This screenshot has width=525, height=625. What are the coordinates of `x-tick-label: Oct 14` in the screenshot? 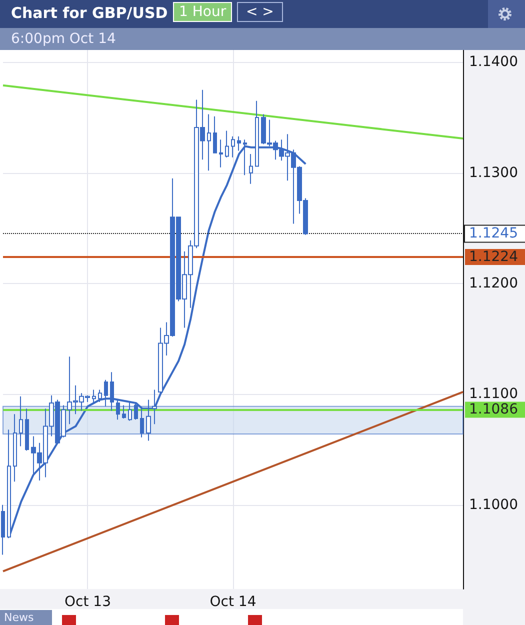 It's located at (233, 602).